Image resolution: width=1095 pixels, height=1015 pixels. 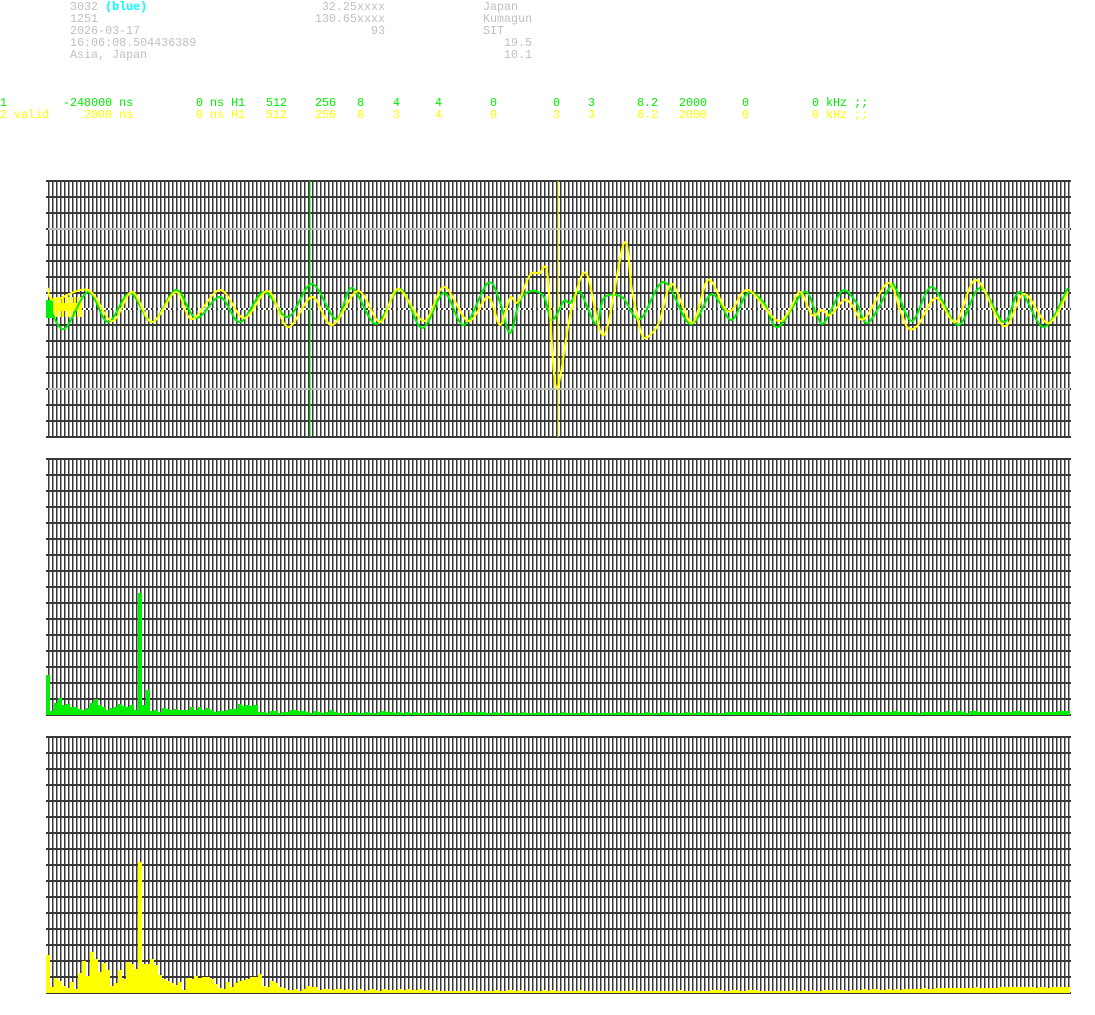 What do you see at coordinates (558, 927) in the screenshot?
I see `spectrum-bars` at bounding box center [558, 927].